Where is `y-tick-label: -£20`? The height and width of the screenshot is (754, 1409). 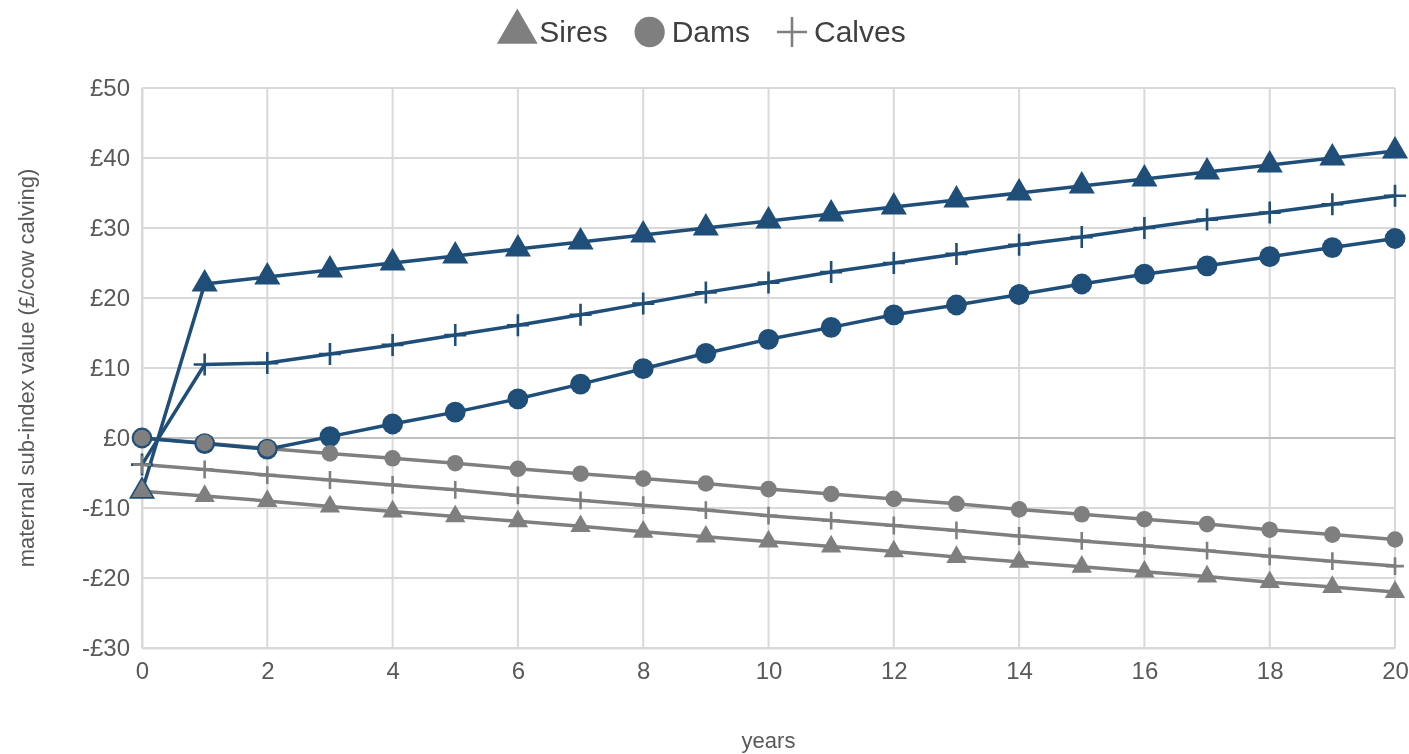 y-tick-label: -£20 is located at coordinates (105, 578).